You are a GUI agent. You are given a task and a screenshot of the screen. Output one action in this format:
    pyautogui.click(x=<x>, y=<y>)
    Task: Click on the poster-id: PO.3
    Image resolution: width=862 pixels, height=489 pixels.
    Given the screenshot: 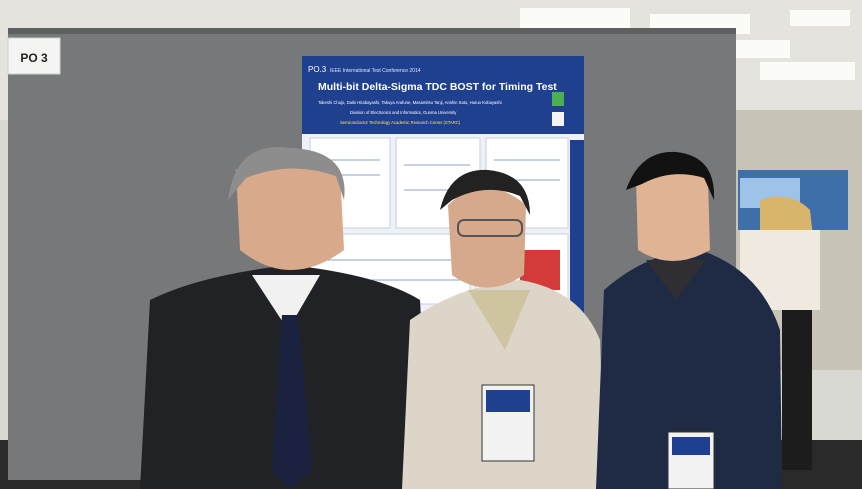 What is the action you would take?
    pyautogui.click(x=317, y=69)
    